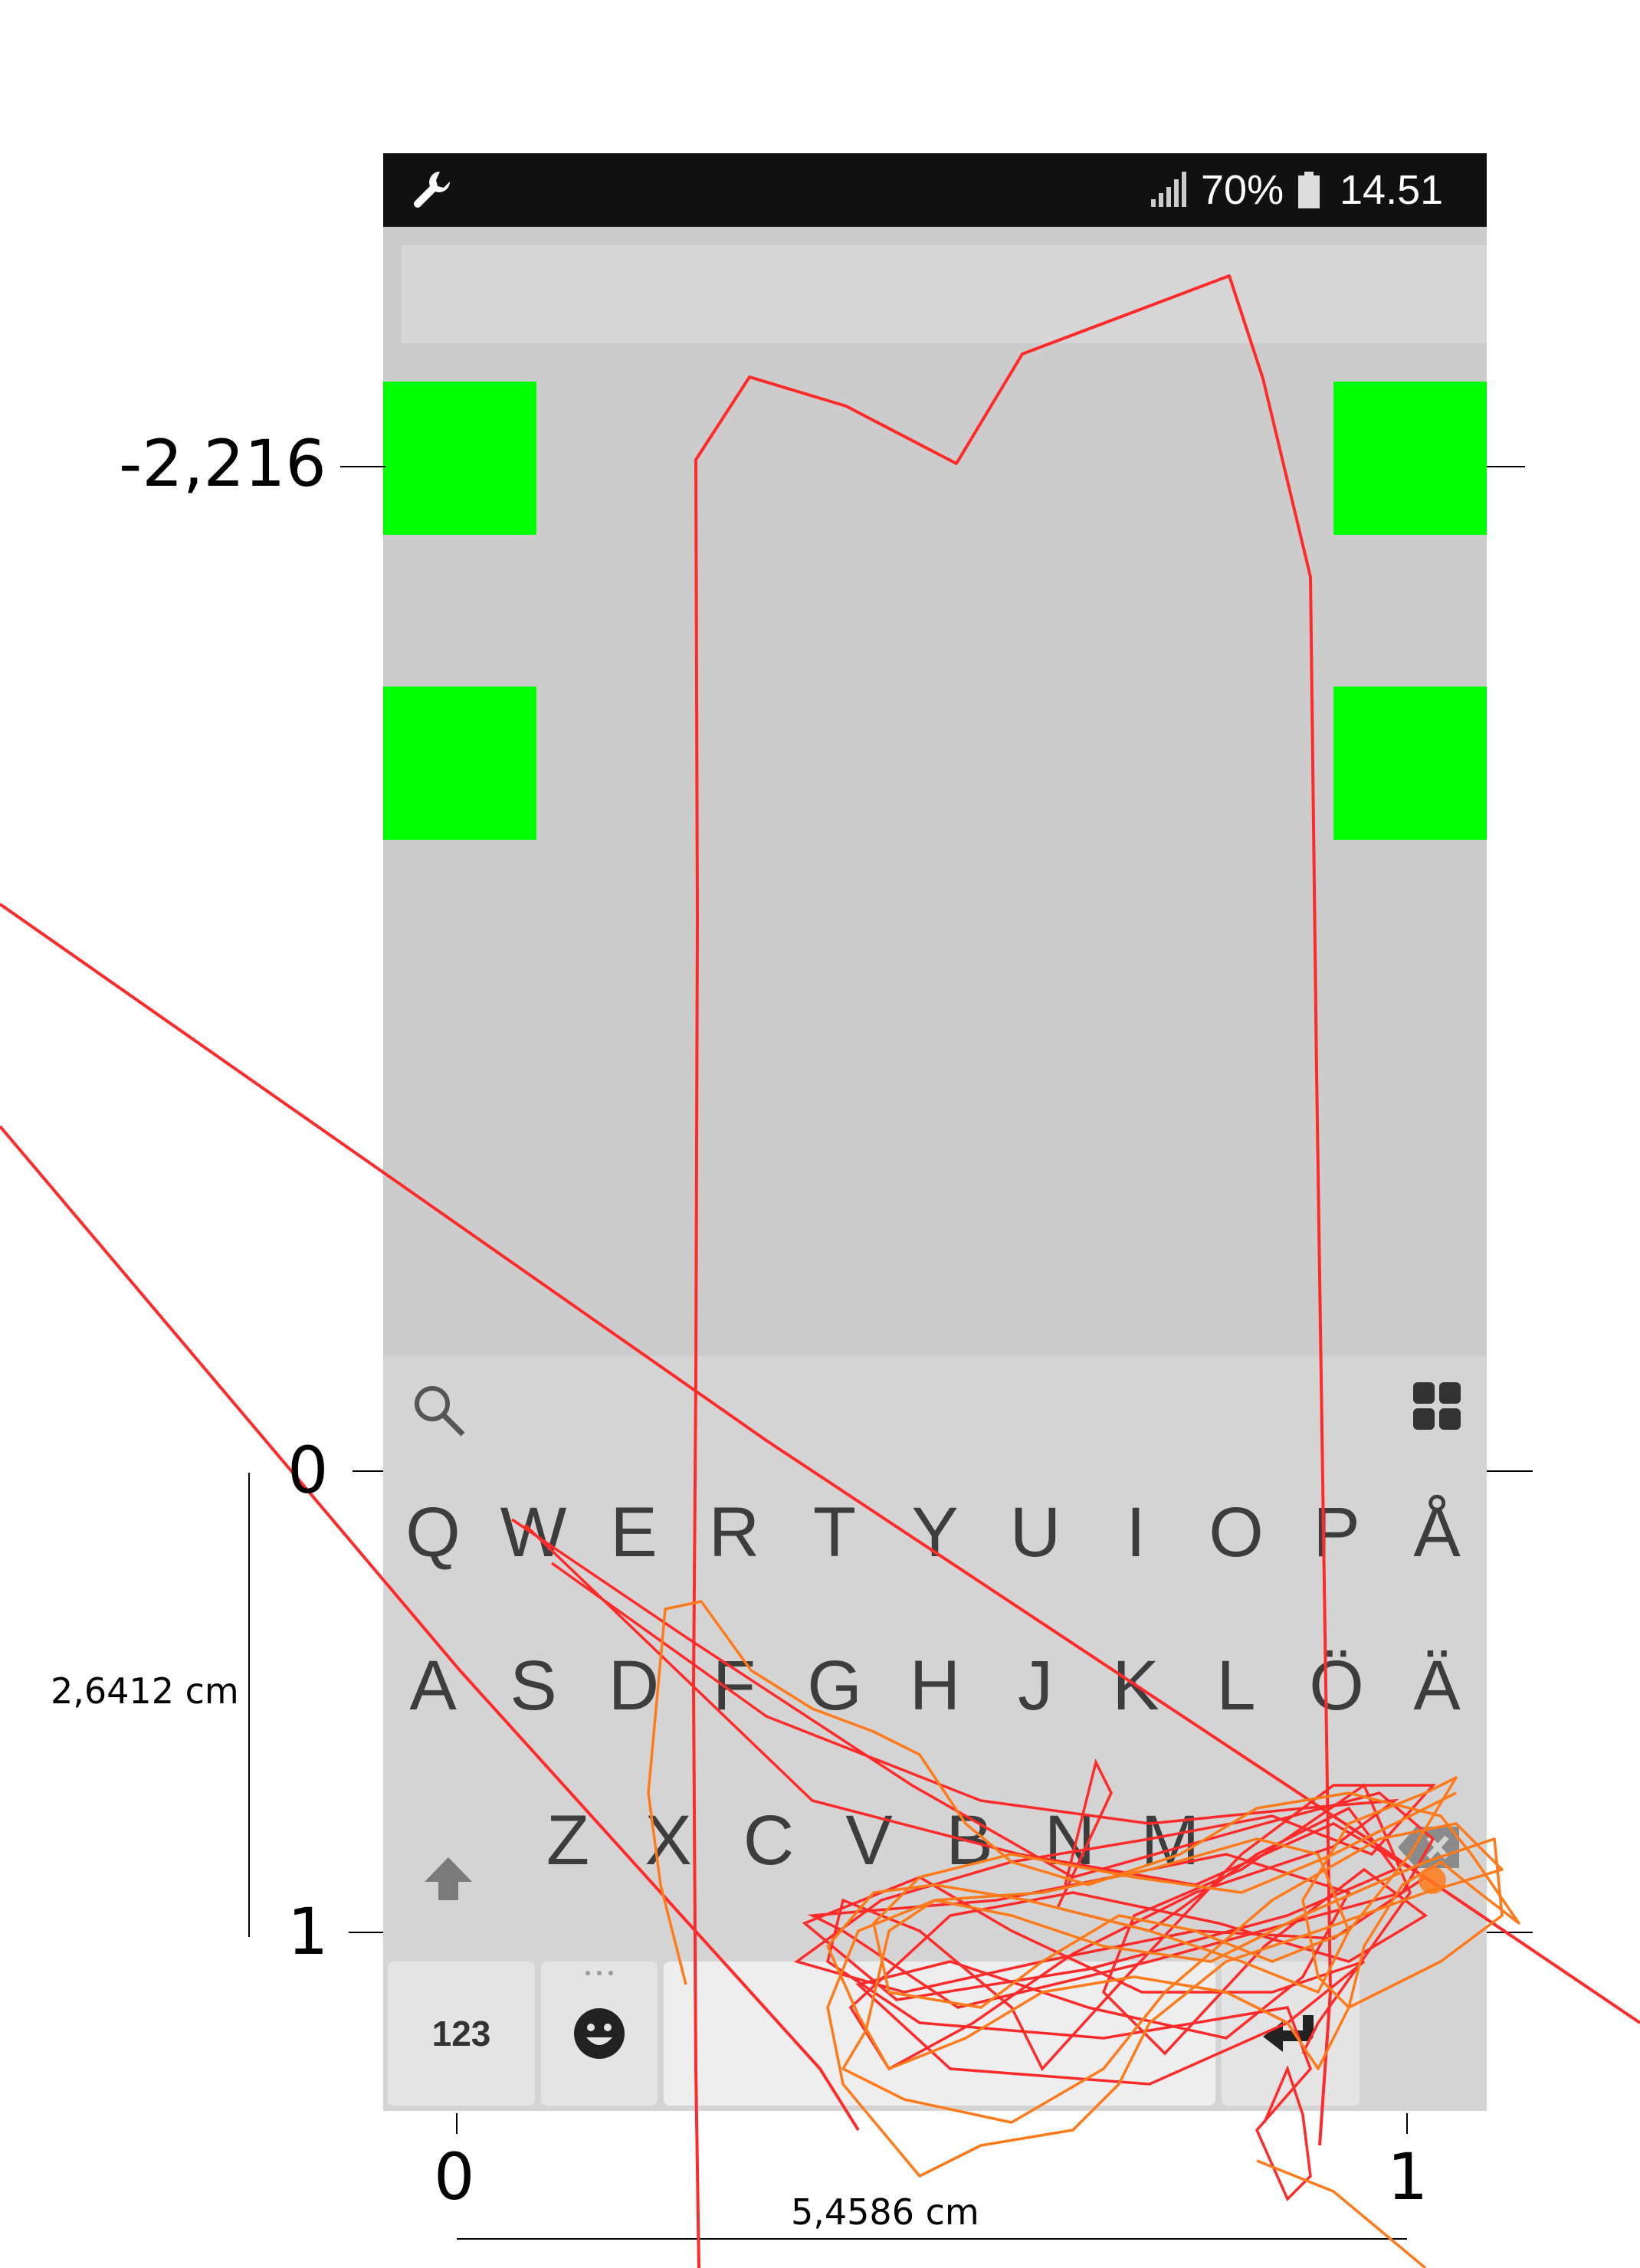  I want to click on search-icon, so click(438, 1409).